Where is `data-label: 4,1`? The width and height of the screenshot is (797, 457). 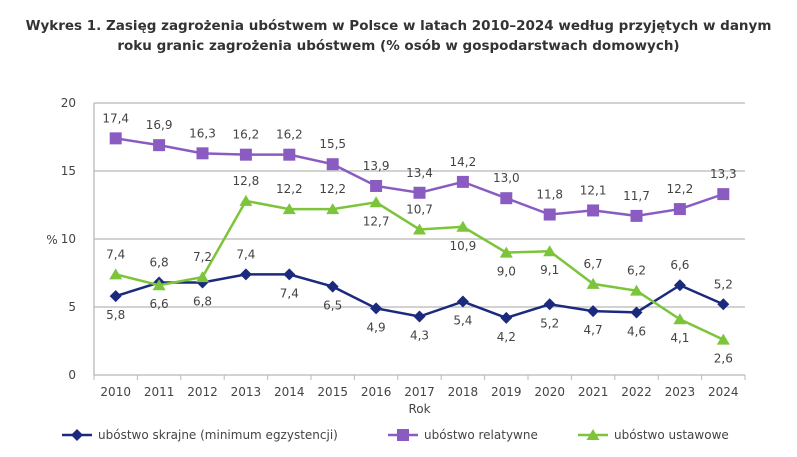 data-label: 4,1 is located at coordinates (679, 338).